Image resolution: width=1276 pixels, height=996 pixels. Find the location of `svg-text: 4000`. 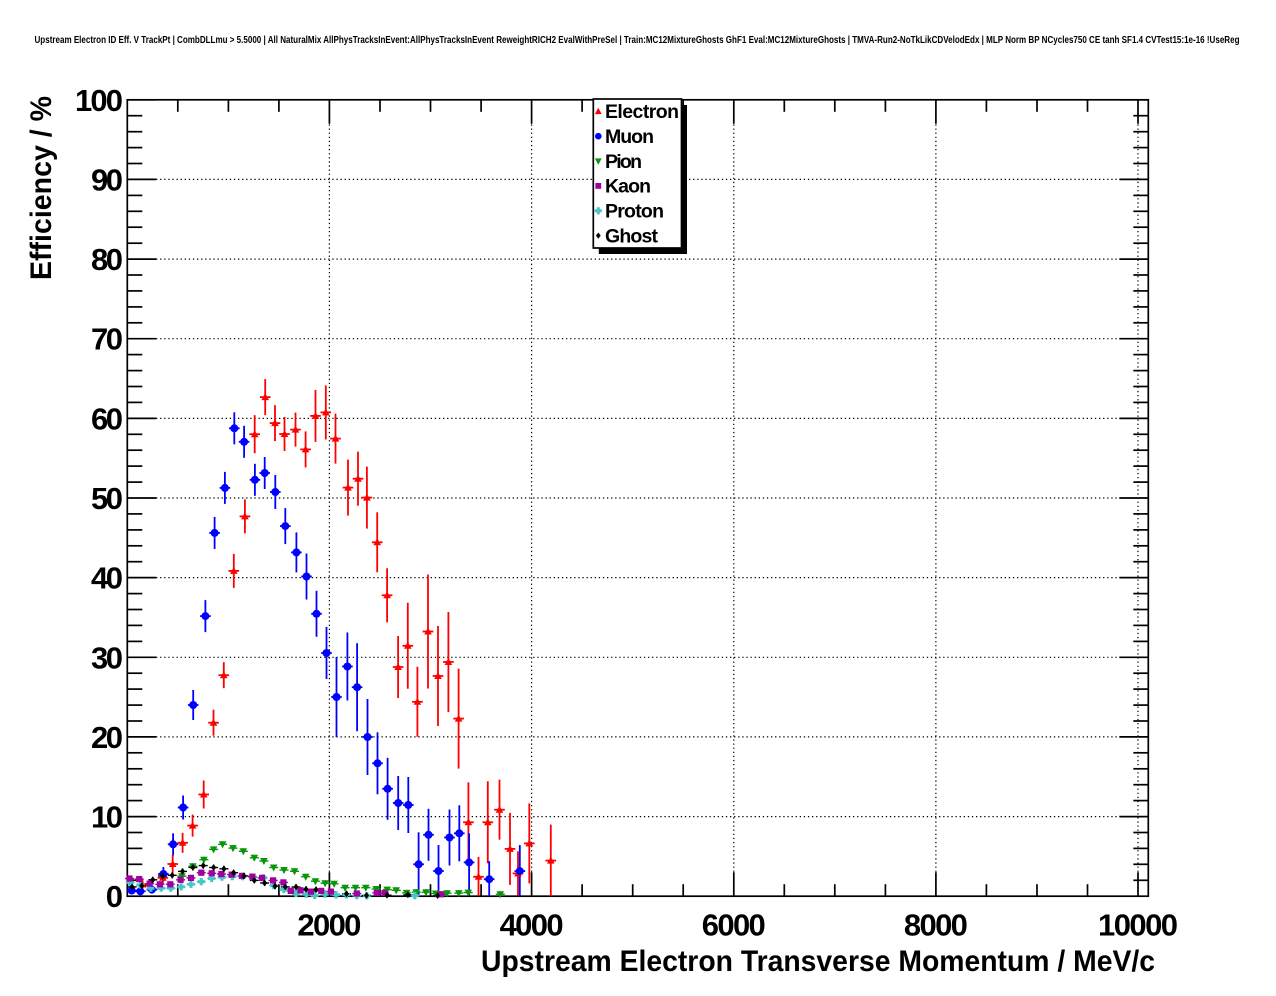

svg-text: 4000 is located at coordinates (532, 925).